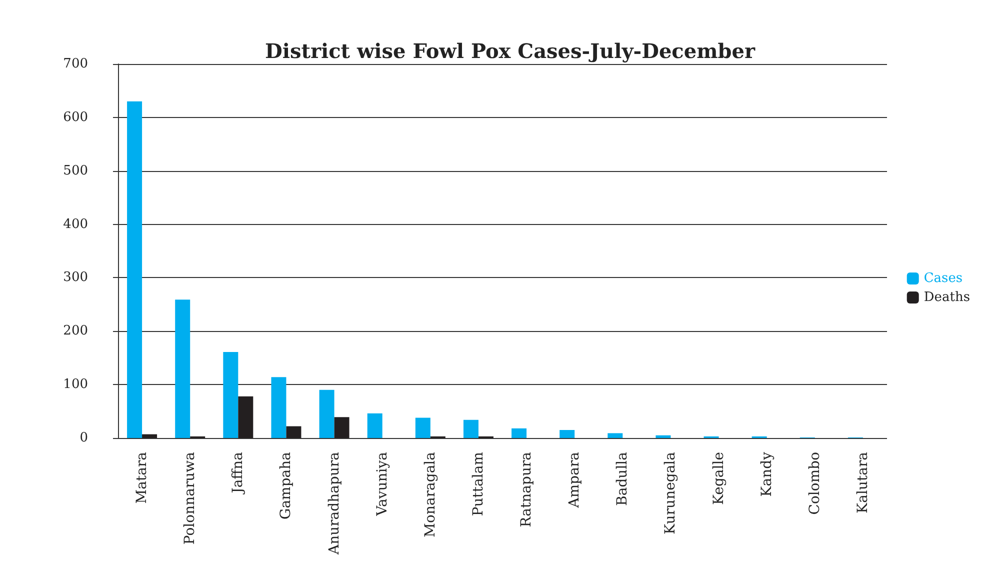  What do you see at coordinates (478, 484) in the screenshot?
I see `x-tick-label: Puttalam` at bounding box center [478, 484].